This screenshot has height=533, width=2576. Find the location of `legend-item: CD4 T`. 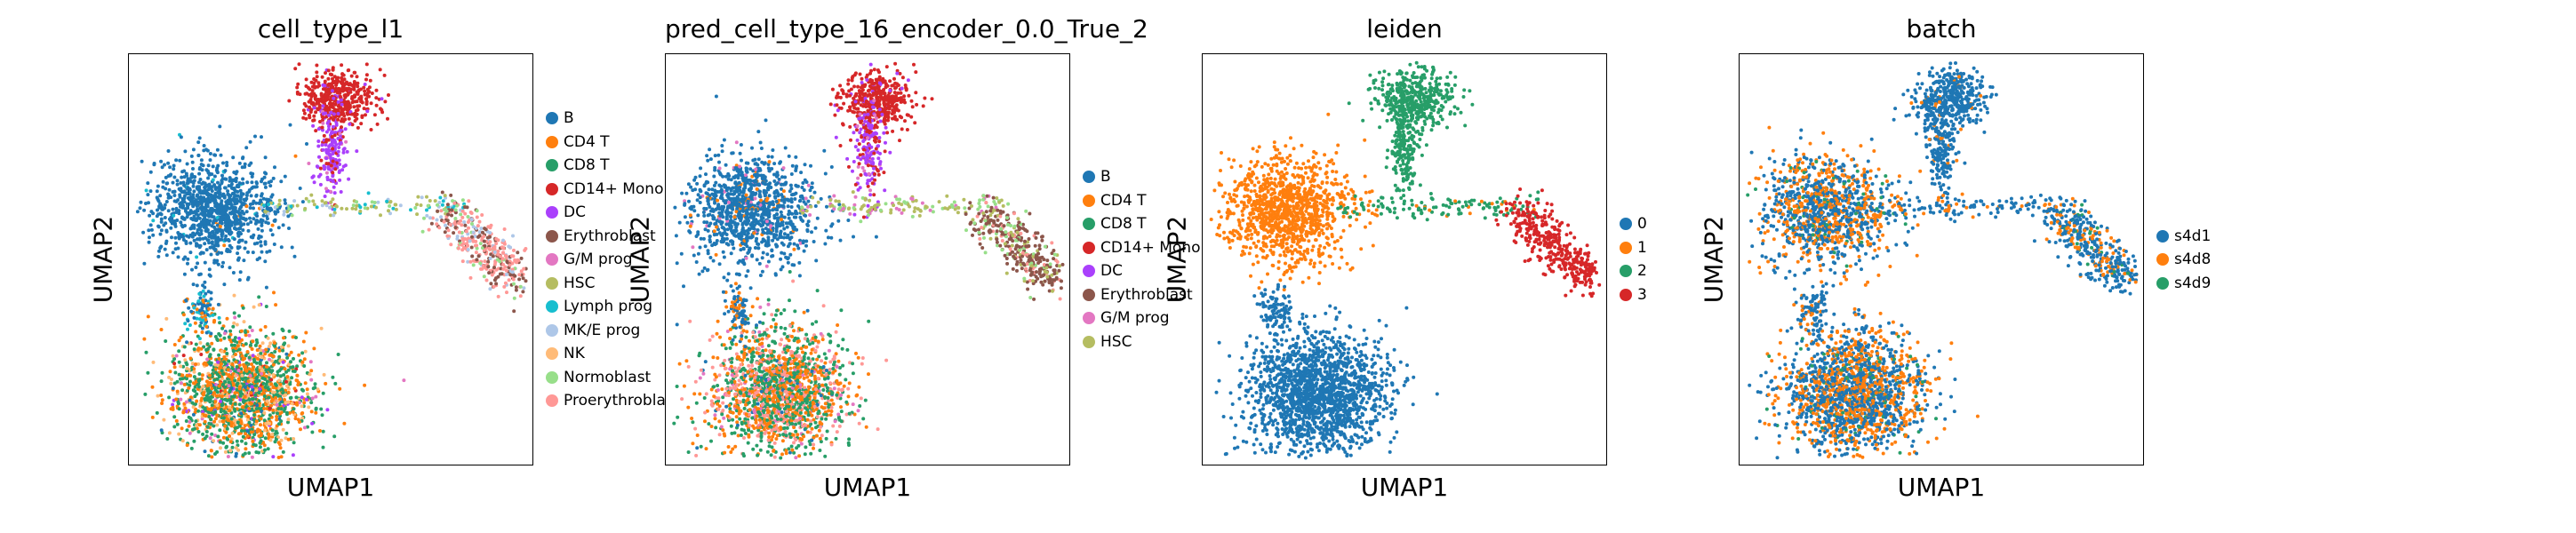

legend-item: CD4 T is located at coordinates (612, 142).